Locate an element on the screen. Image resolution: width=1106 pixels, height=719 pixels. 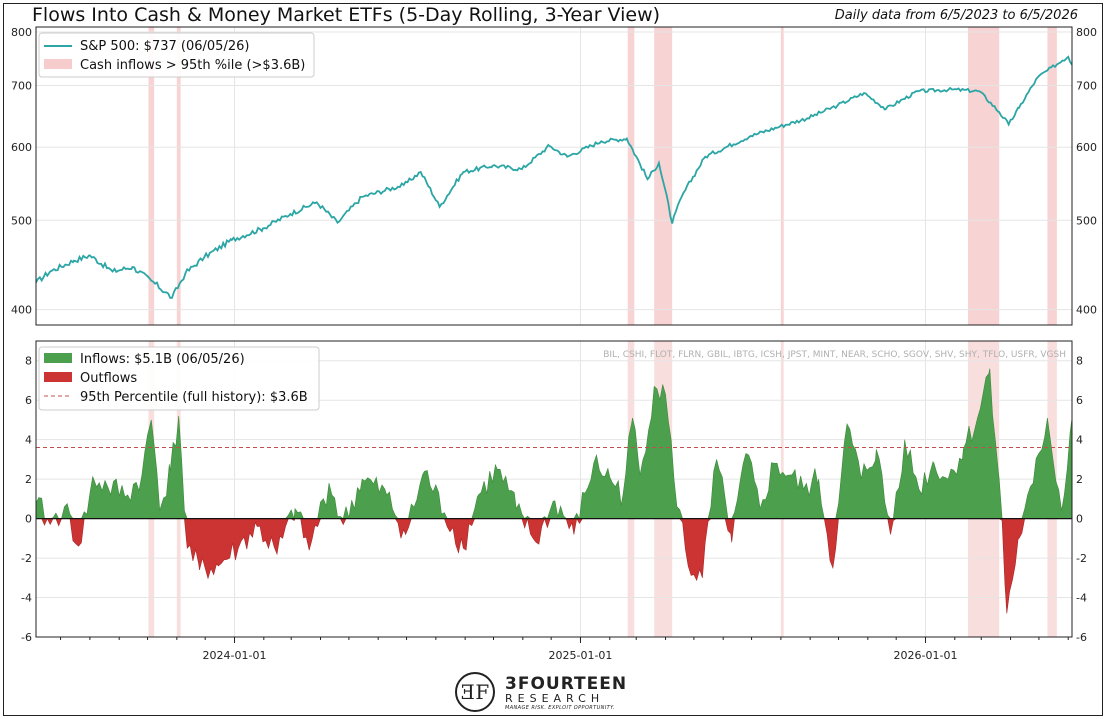
top-ytick-right-400: 400 is located at coordinates (1086, 310).